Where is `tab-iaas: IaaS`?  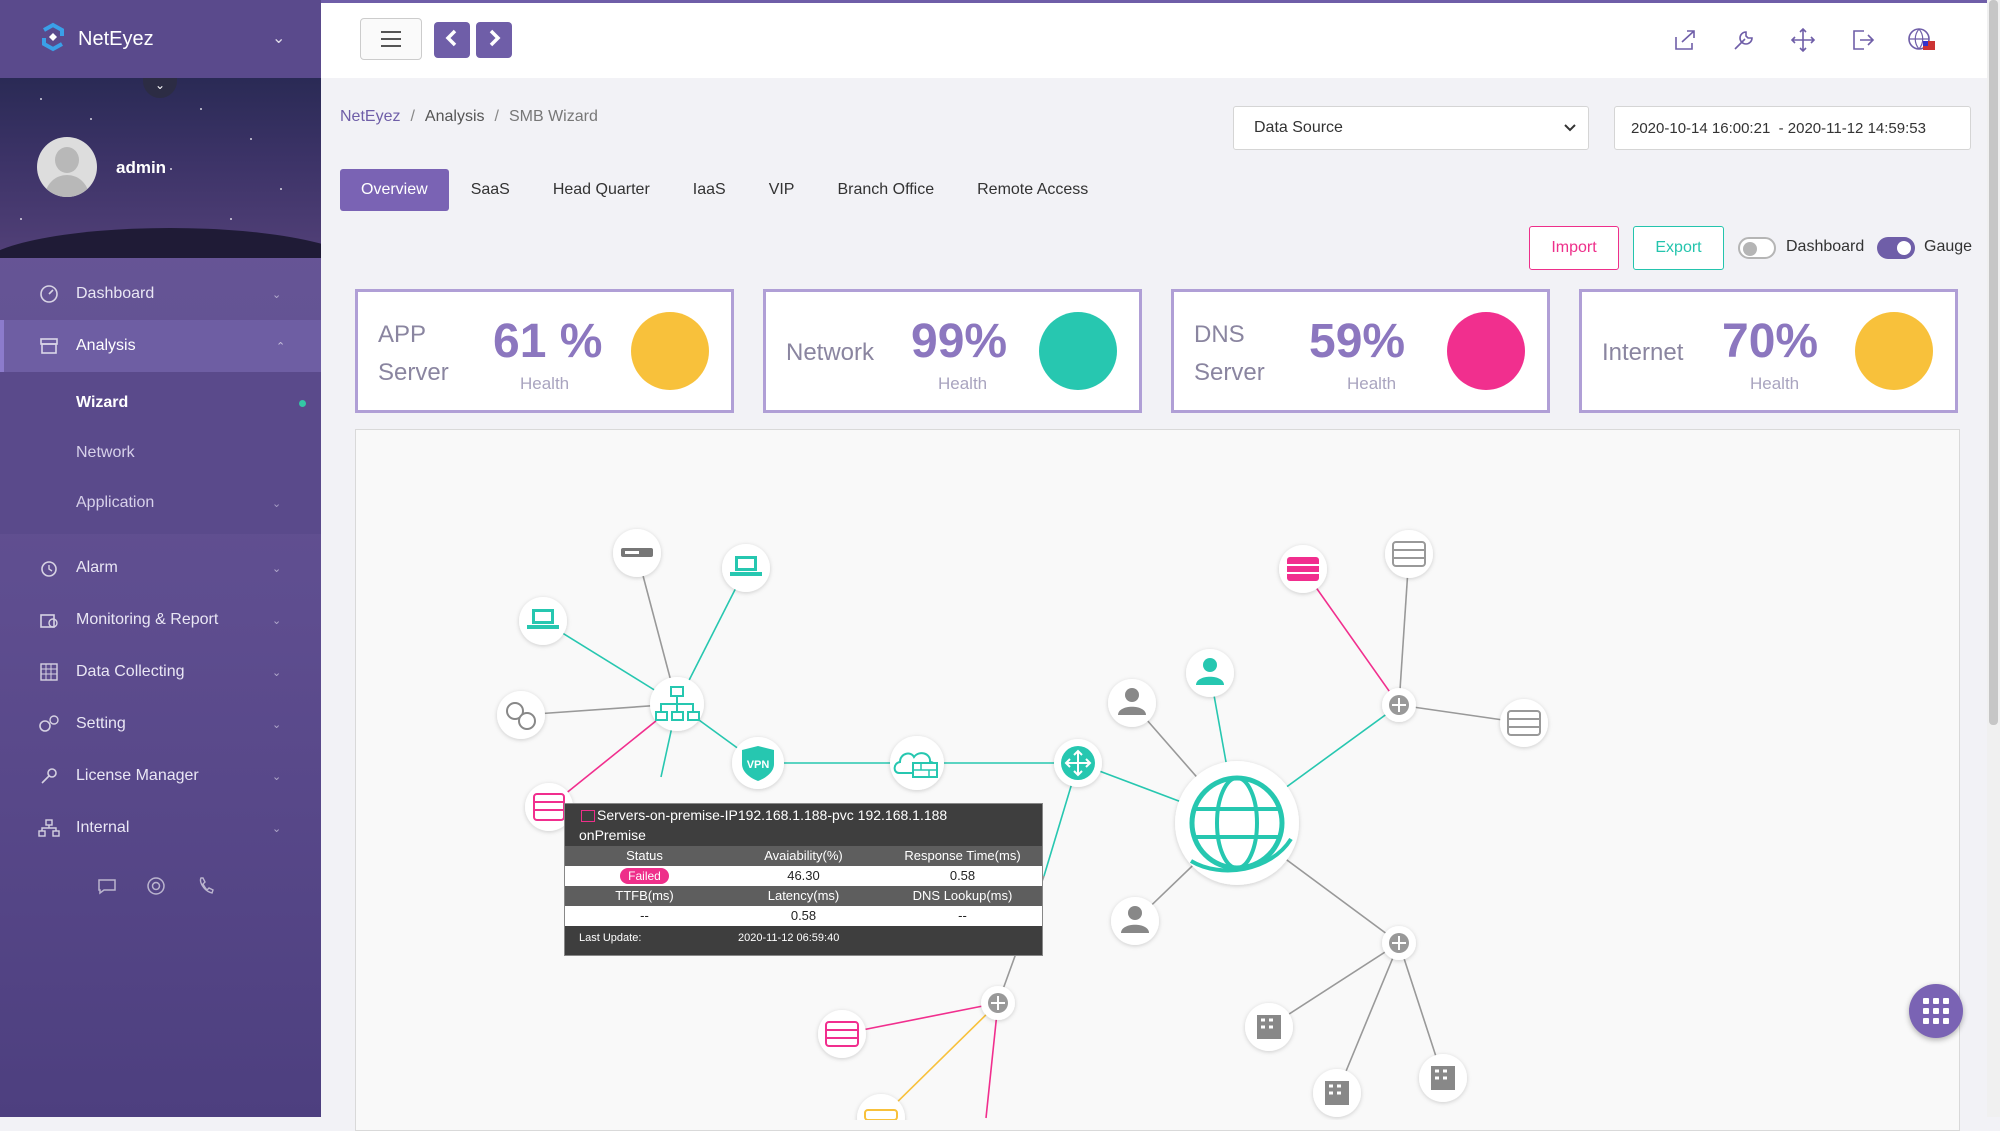 tab-iaas: IaaS is located at coordinates (709, 189).